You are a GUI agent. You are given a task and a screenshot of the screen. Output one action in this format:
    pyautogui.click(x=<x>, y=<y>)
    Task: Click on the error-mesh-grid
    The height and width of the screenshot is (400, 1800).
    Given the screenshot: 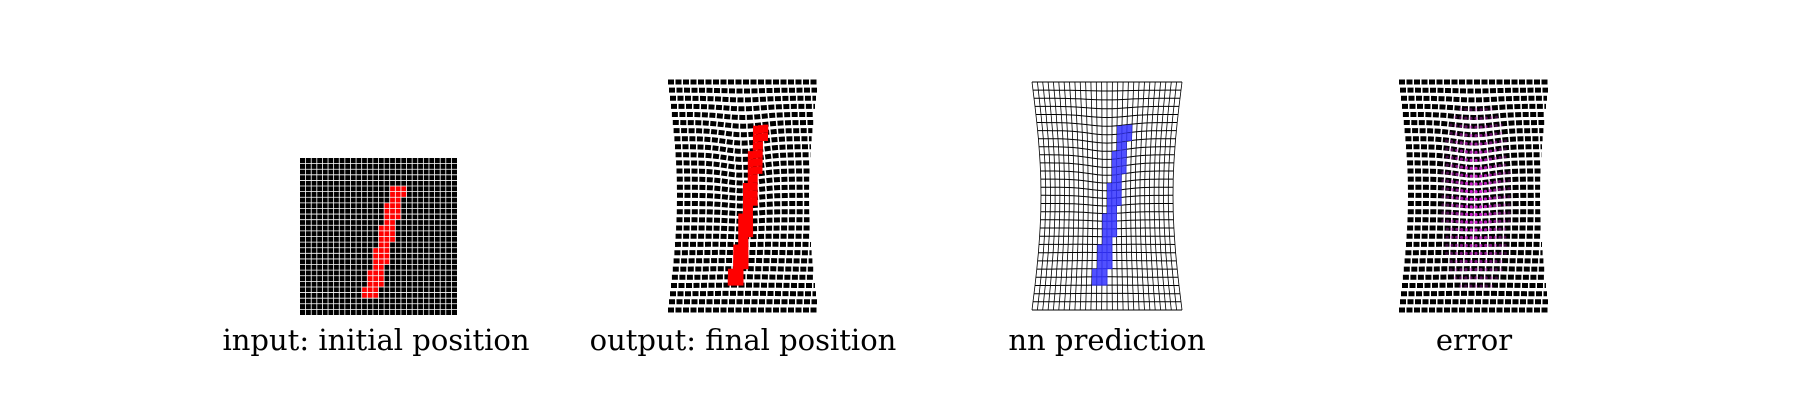 What is the action you would take?
    pyautogui.click(x=1474, y=196)
    